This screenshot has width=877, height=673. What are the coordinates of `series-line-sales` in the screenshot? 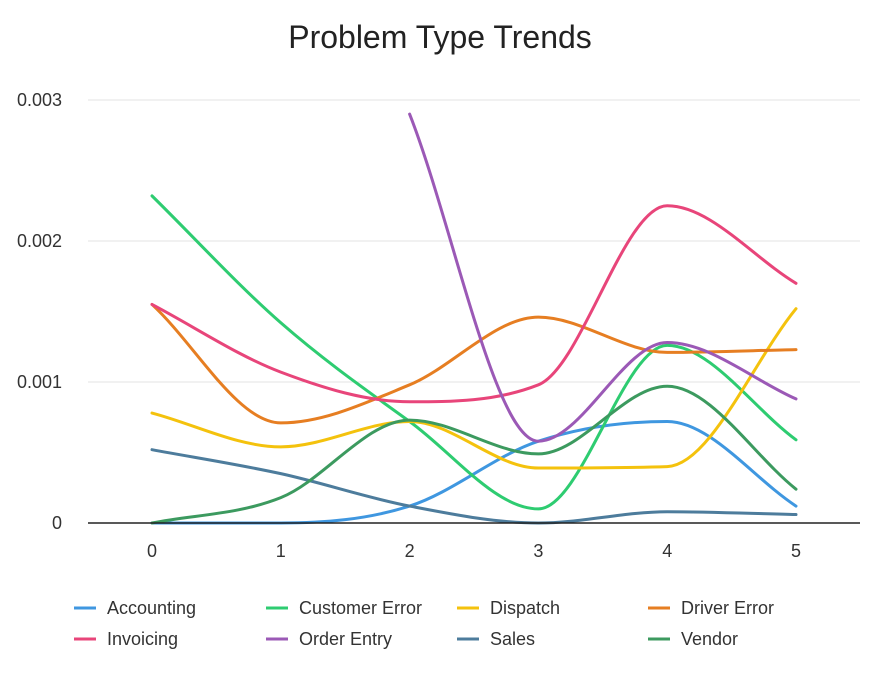 It's located at (474, 486).